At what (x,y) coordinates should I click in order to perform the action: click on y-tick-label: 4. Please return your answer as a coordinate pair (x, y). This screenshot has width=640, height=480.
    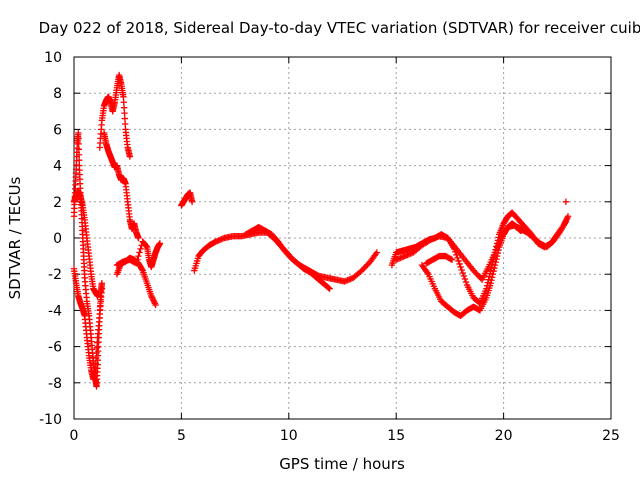
    Looking at the image, I should click on (57, 167).